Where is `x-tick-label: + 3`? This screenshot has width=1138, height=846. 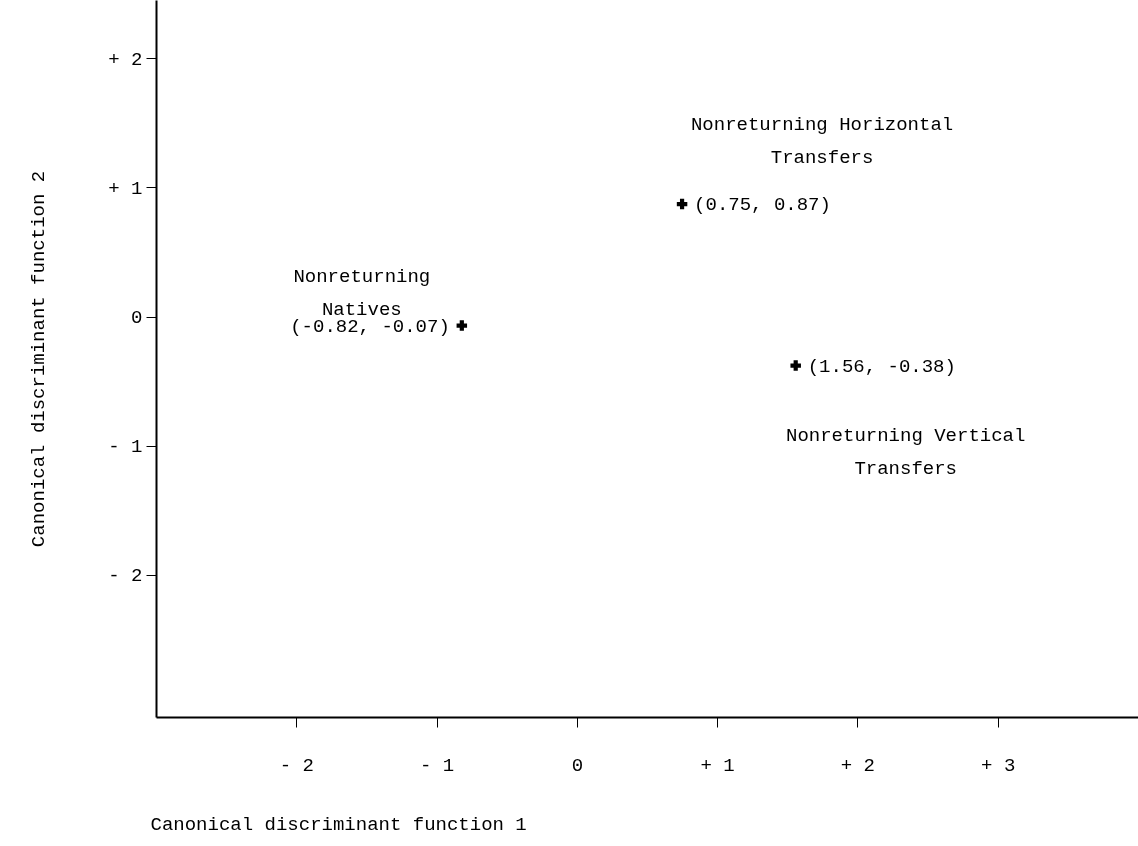 x-tick-label: + 3 is located at coordinates (998, 765).